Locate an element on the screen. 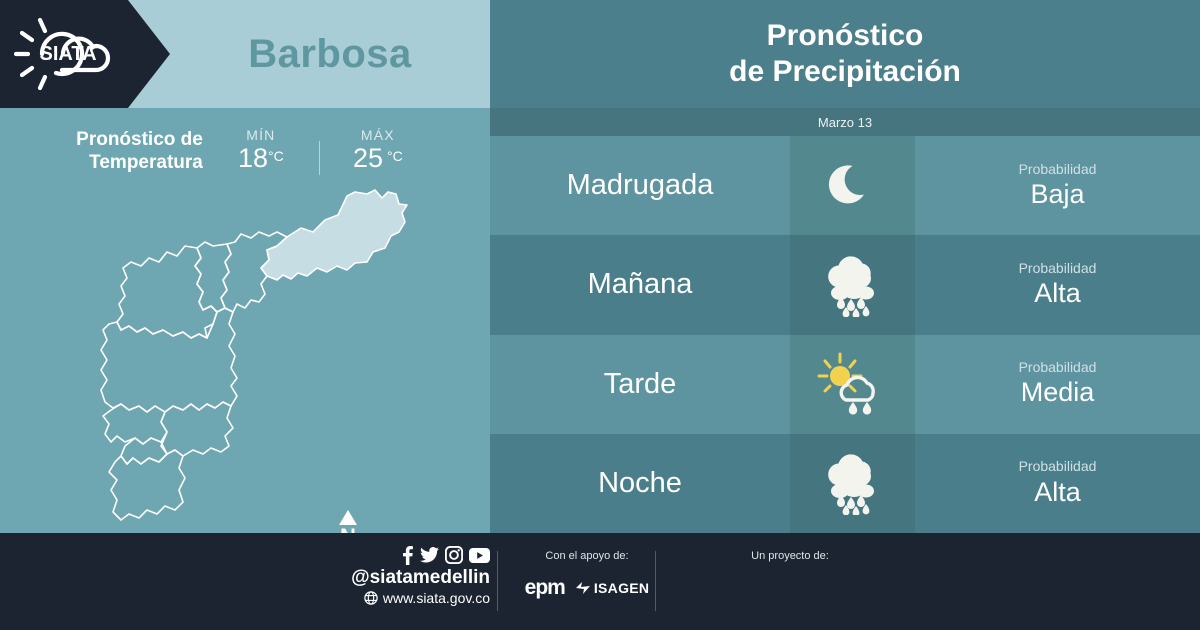 This screenshot has width=1200, height=630. temperature-max-value: 25 is located at coordinates (367, 158).